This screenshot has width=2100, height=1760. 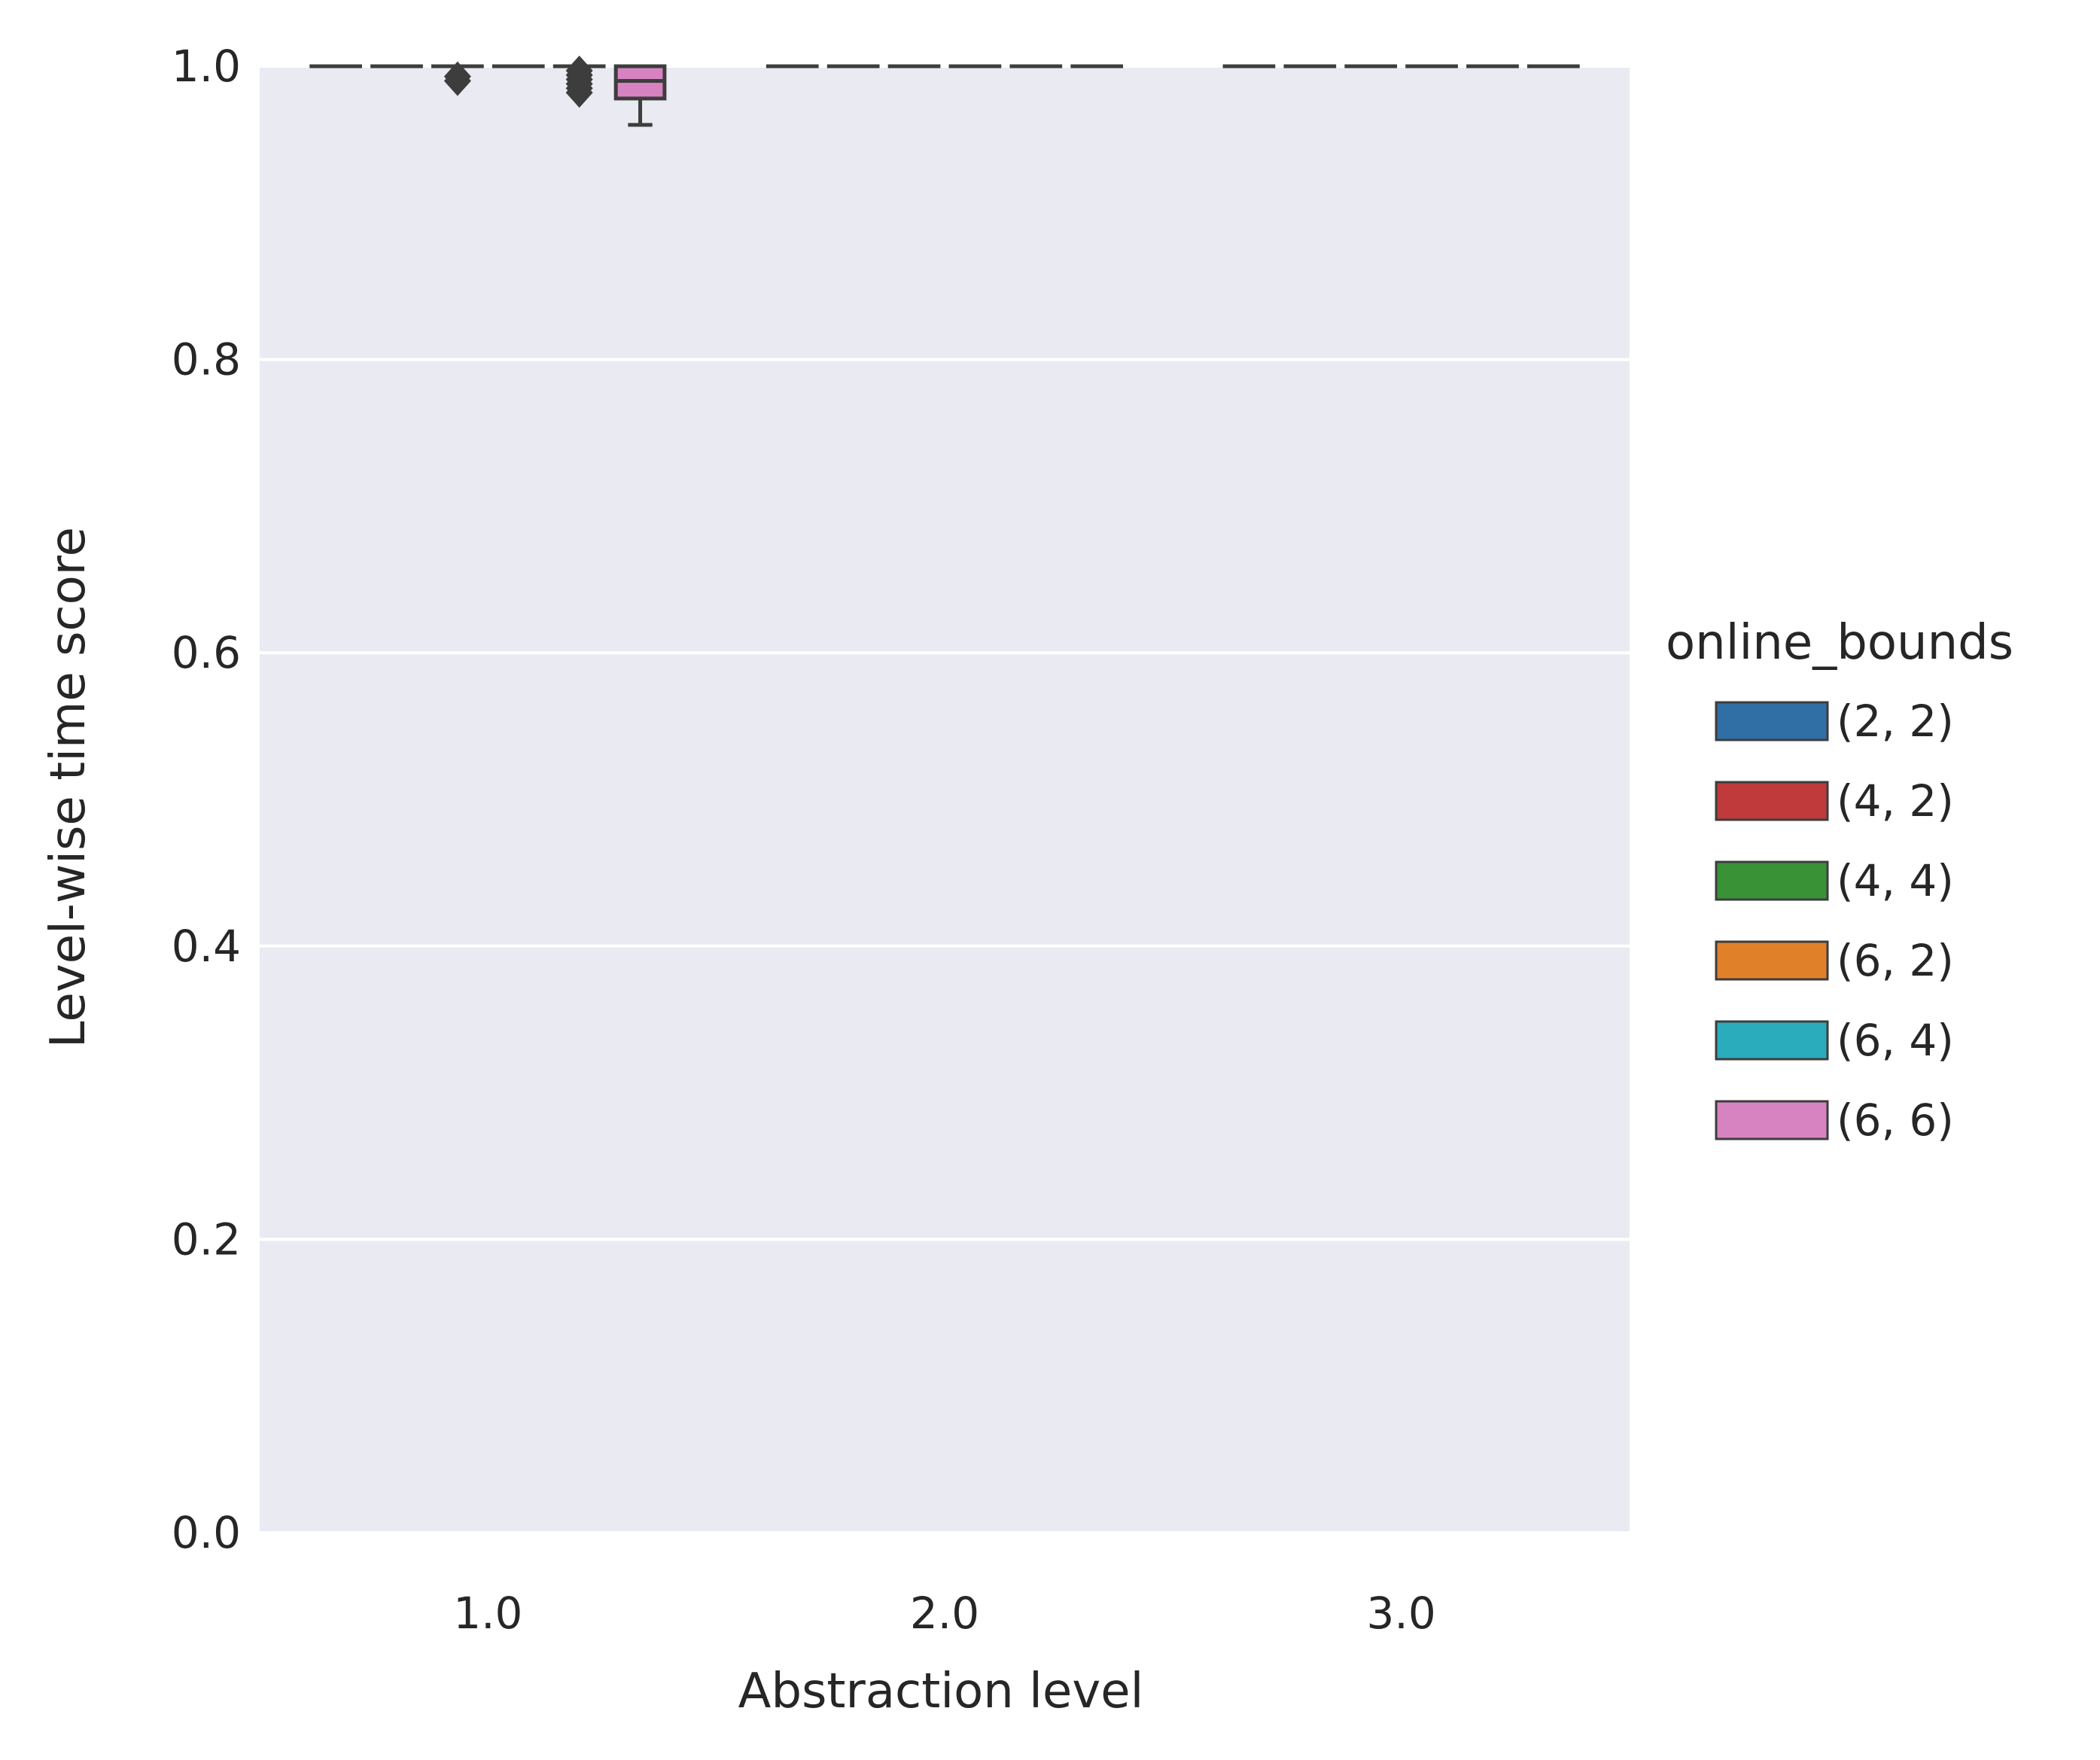 I want to click on y-tick-label: 0.4, so click(x=206, y=946).